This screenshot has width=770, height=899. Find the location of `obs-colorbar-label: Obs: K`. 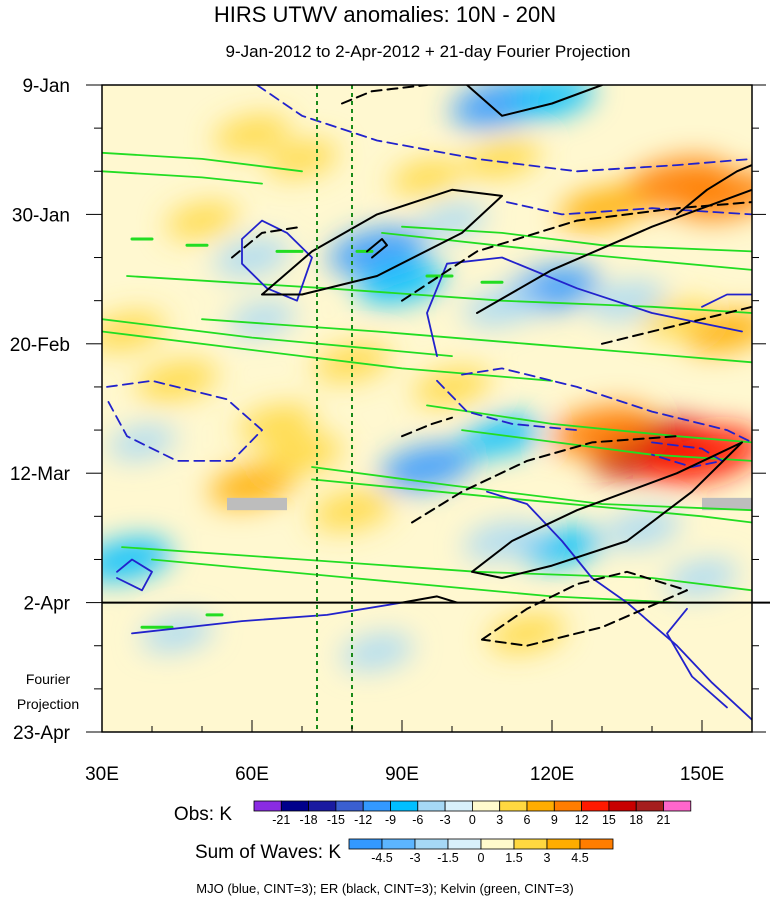

obs-colorbar-label: Obs: K is located at coordinates (203, 814).